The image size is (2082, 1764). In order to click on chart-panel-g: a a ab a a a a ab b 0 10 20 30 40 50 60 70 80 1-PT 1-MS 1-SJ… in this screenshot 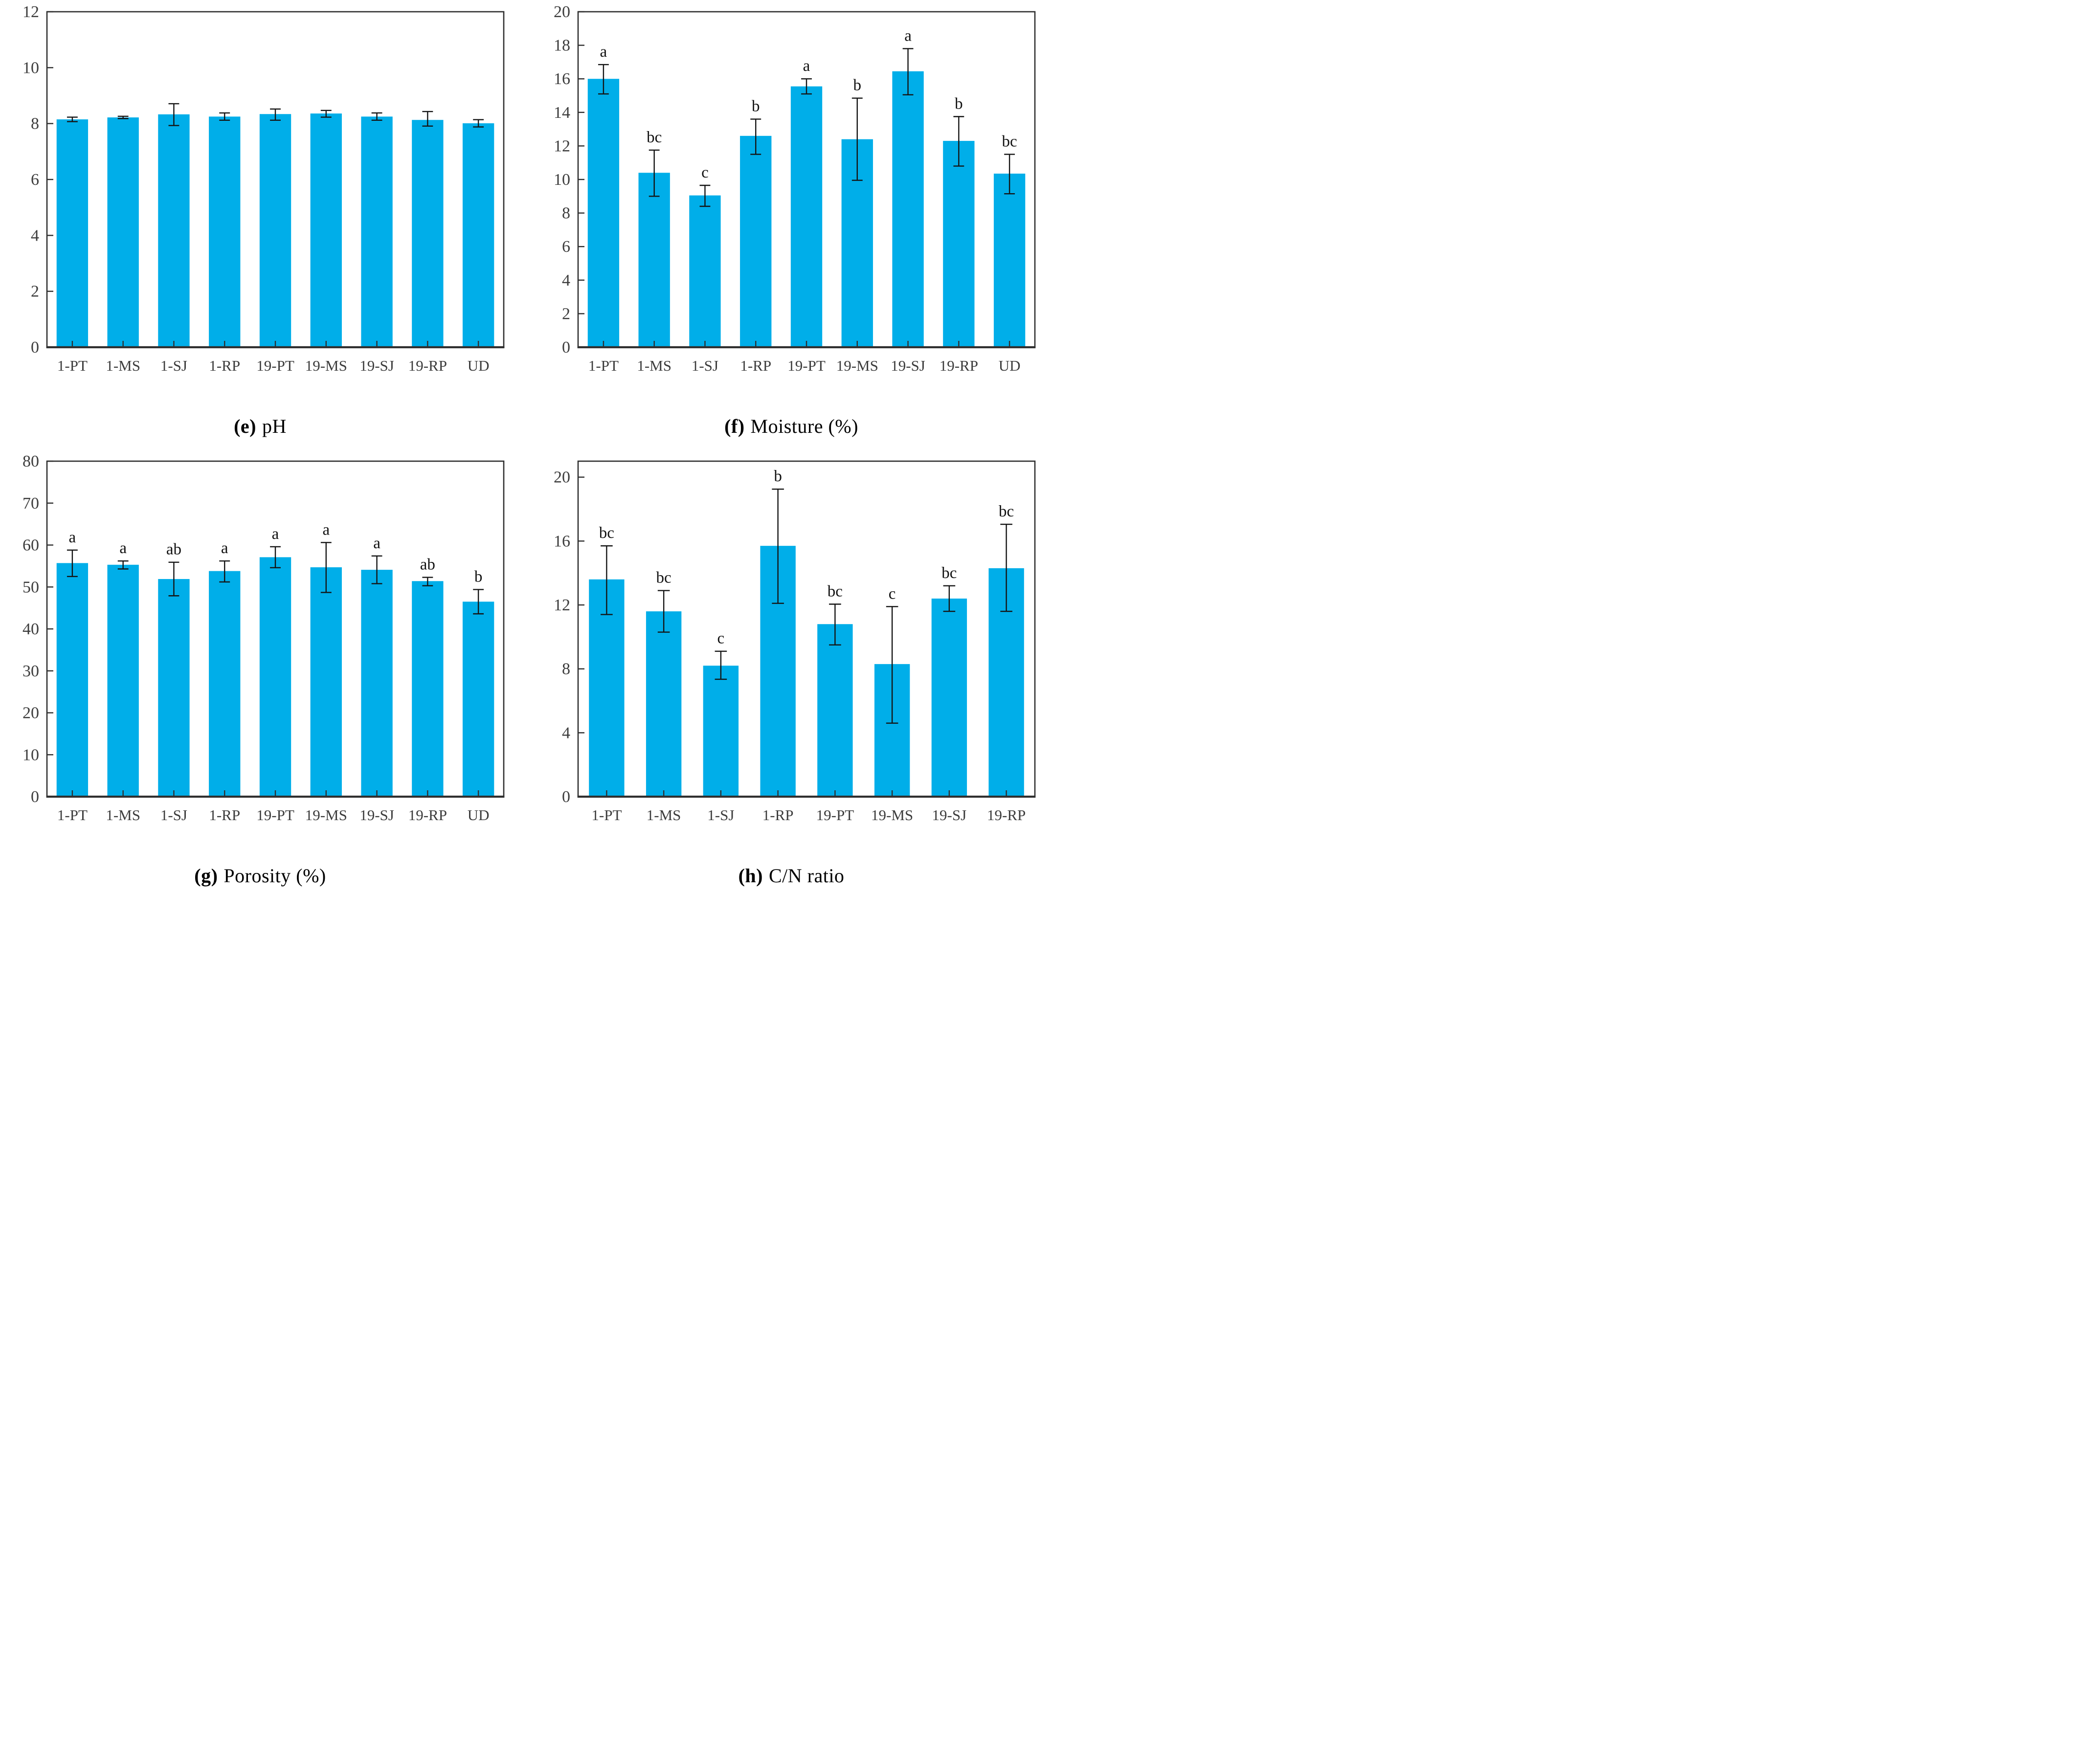, I will do `click(260, 677)`.